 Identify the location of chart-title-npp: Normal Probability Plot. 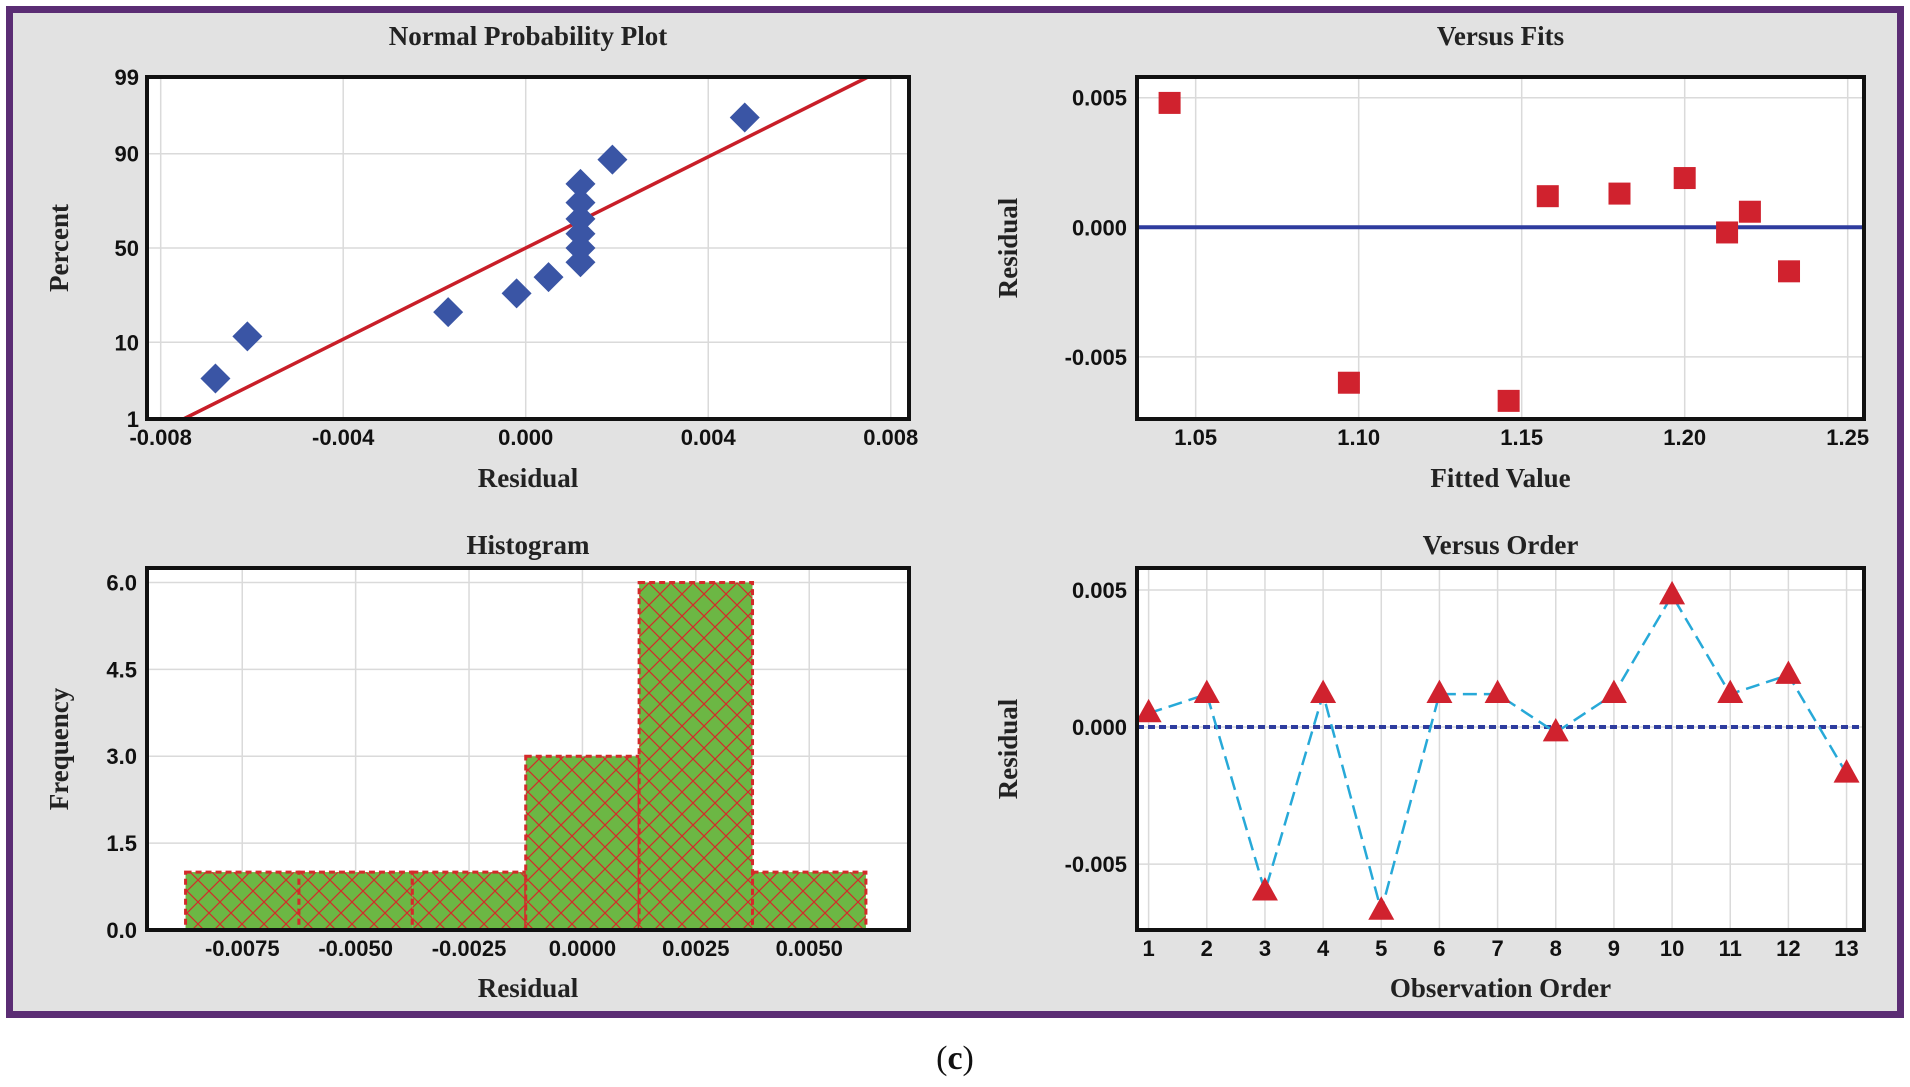
(528, 36).